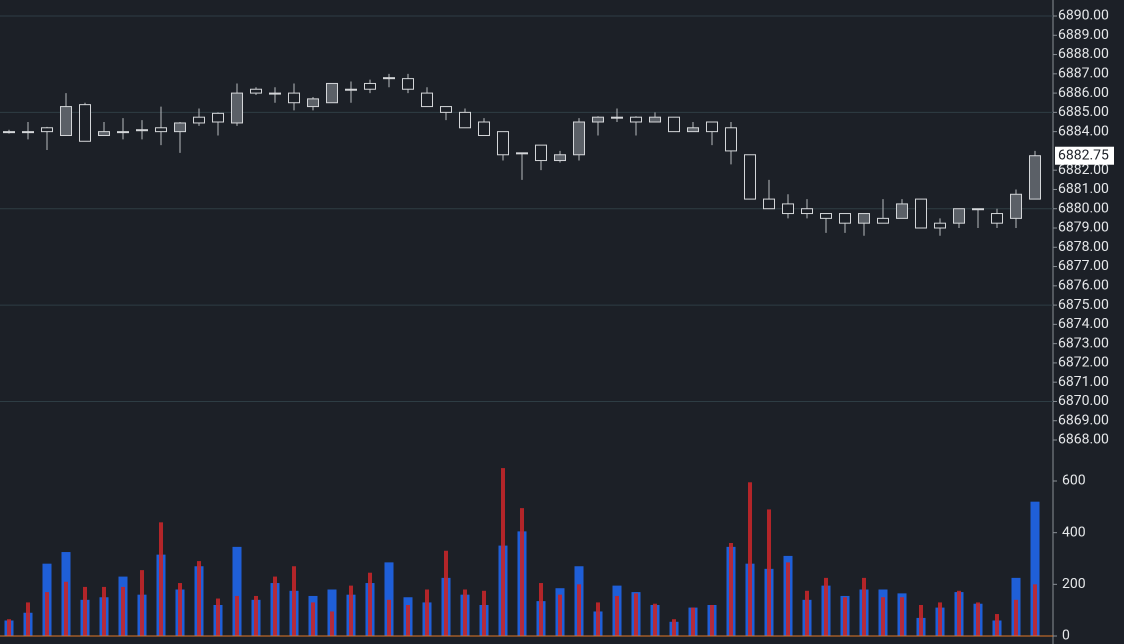 This screenshot has width=1124, height=644. I want to click on y-tick-label: 6872.00, so click(1083, 363).